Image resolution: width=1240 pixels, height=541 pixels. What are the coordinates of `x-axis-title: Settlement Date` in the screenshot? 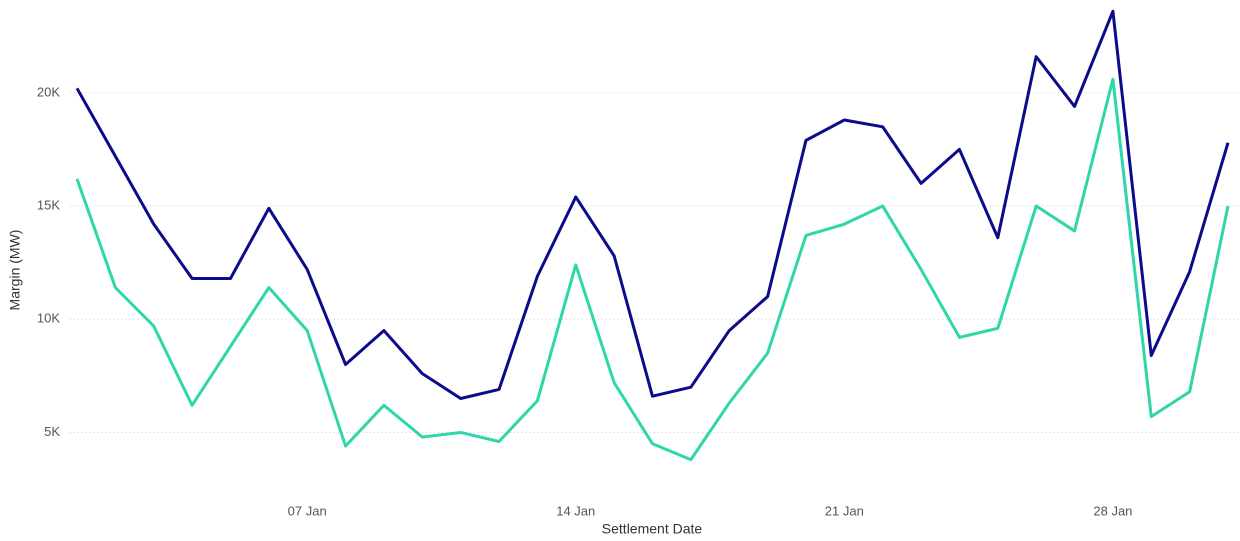 It's located at (652, 529).